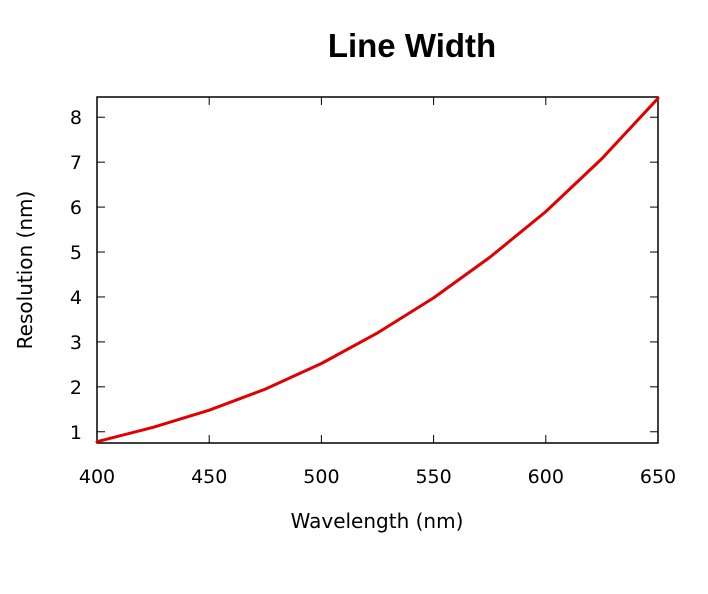 This screenshot has height=594, width=708. What do you see at coordinates (433, 477) in the screenshot?
I see `x-tick-label: 550` at bounding box center [433, 477].